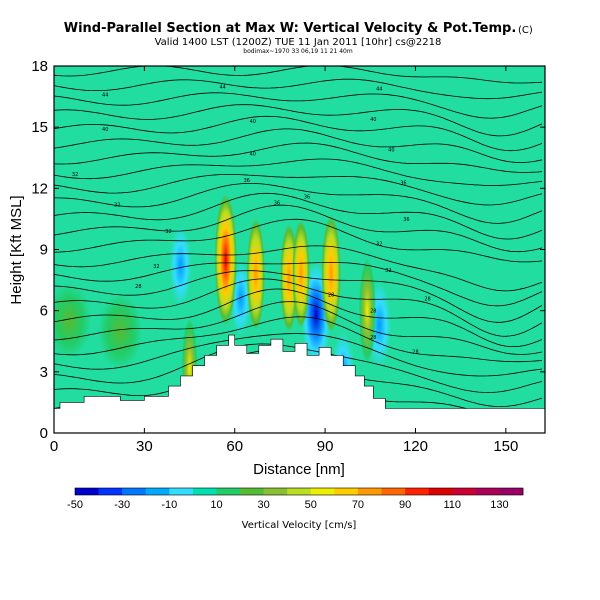 The image size is (600, 600). I want to click on y-tick-label-6: 18, so click(39, 66).